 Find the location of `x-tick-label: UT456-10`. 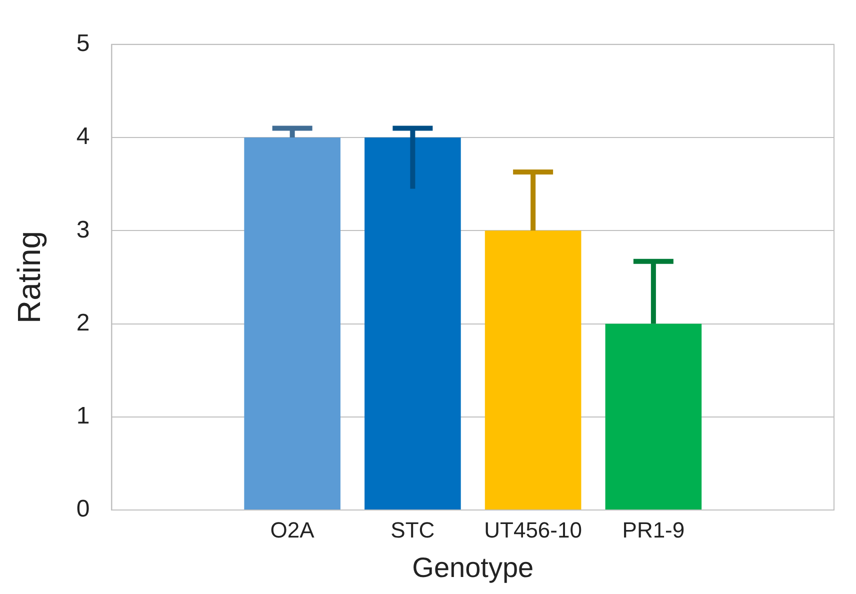

x-tick-label: UT456-10 is located at coordinates (533, 529).